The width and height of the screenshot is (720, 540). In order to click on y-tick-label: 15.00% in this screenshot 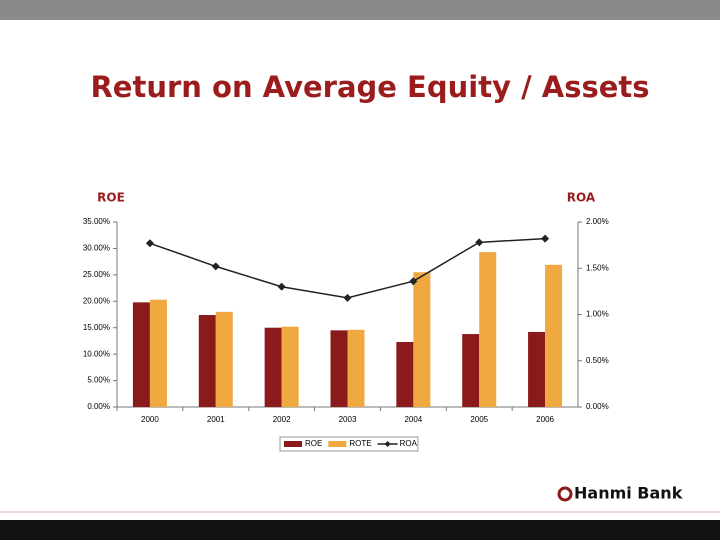, I will do `click(96, 327)`.